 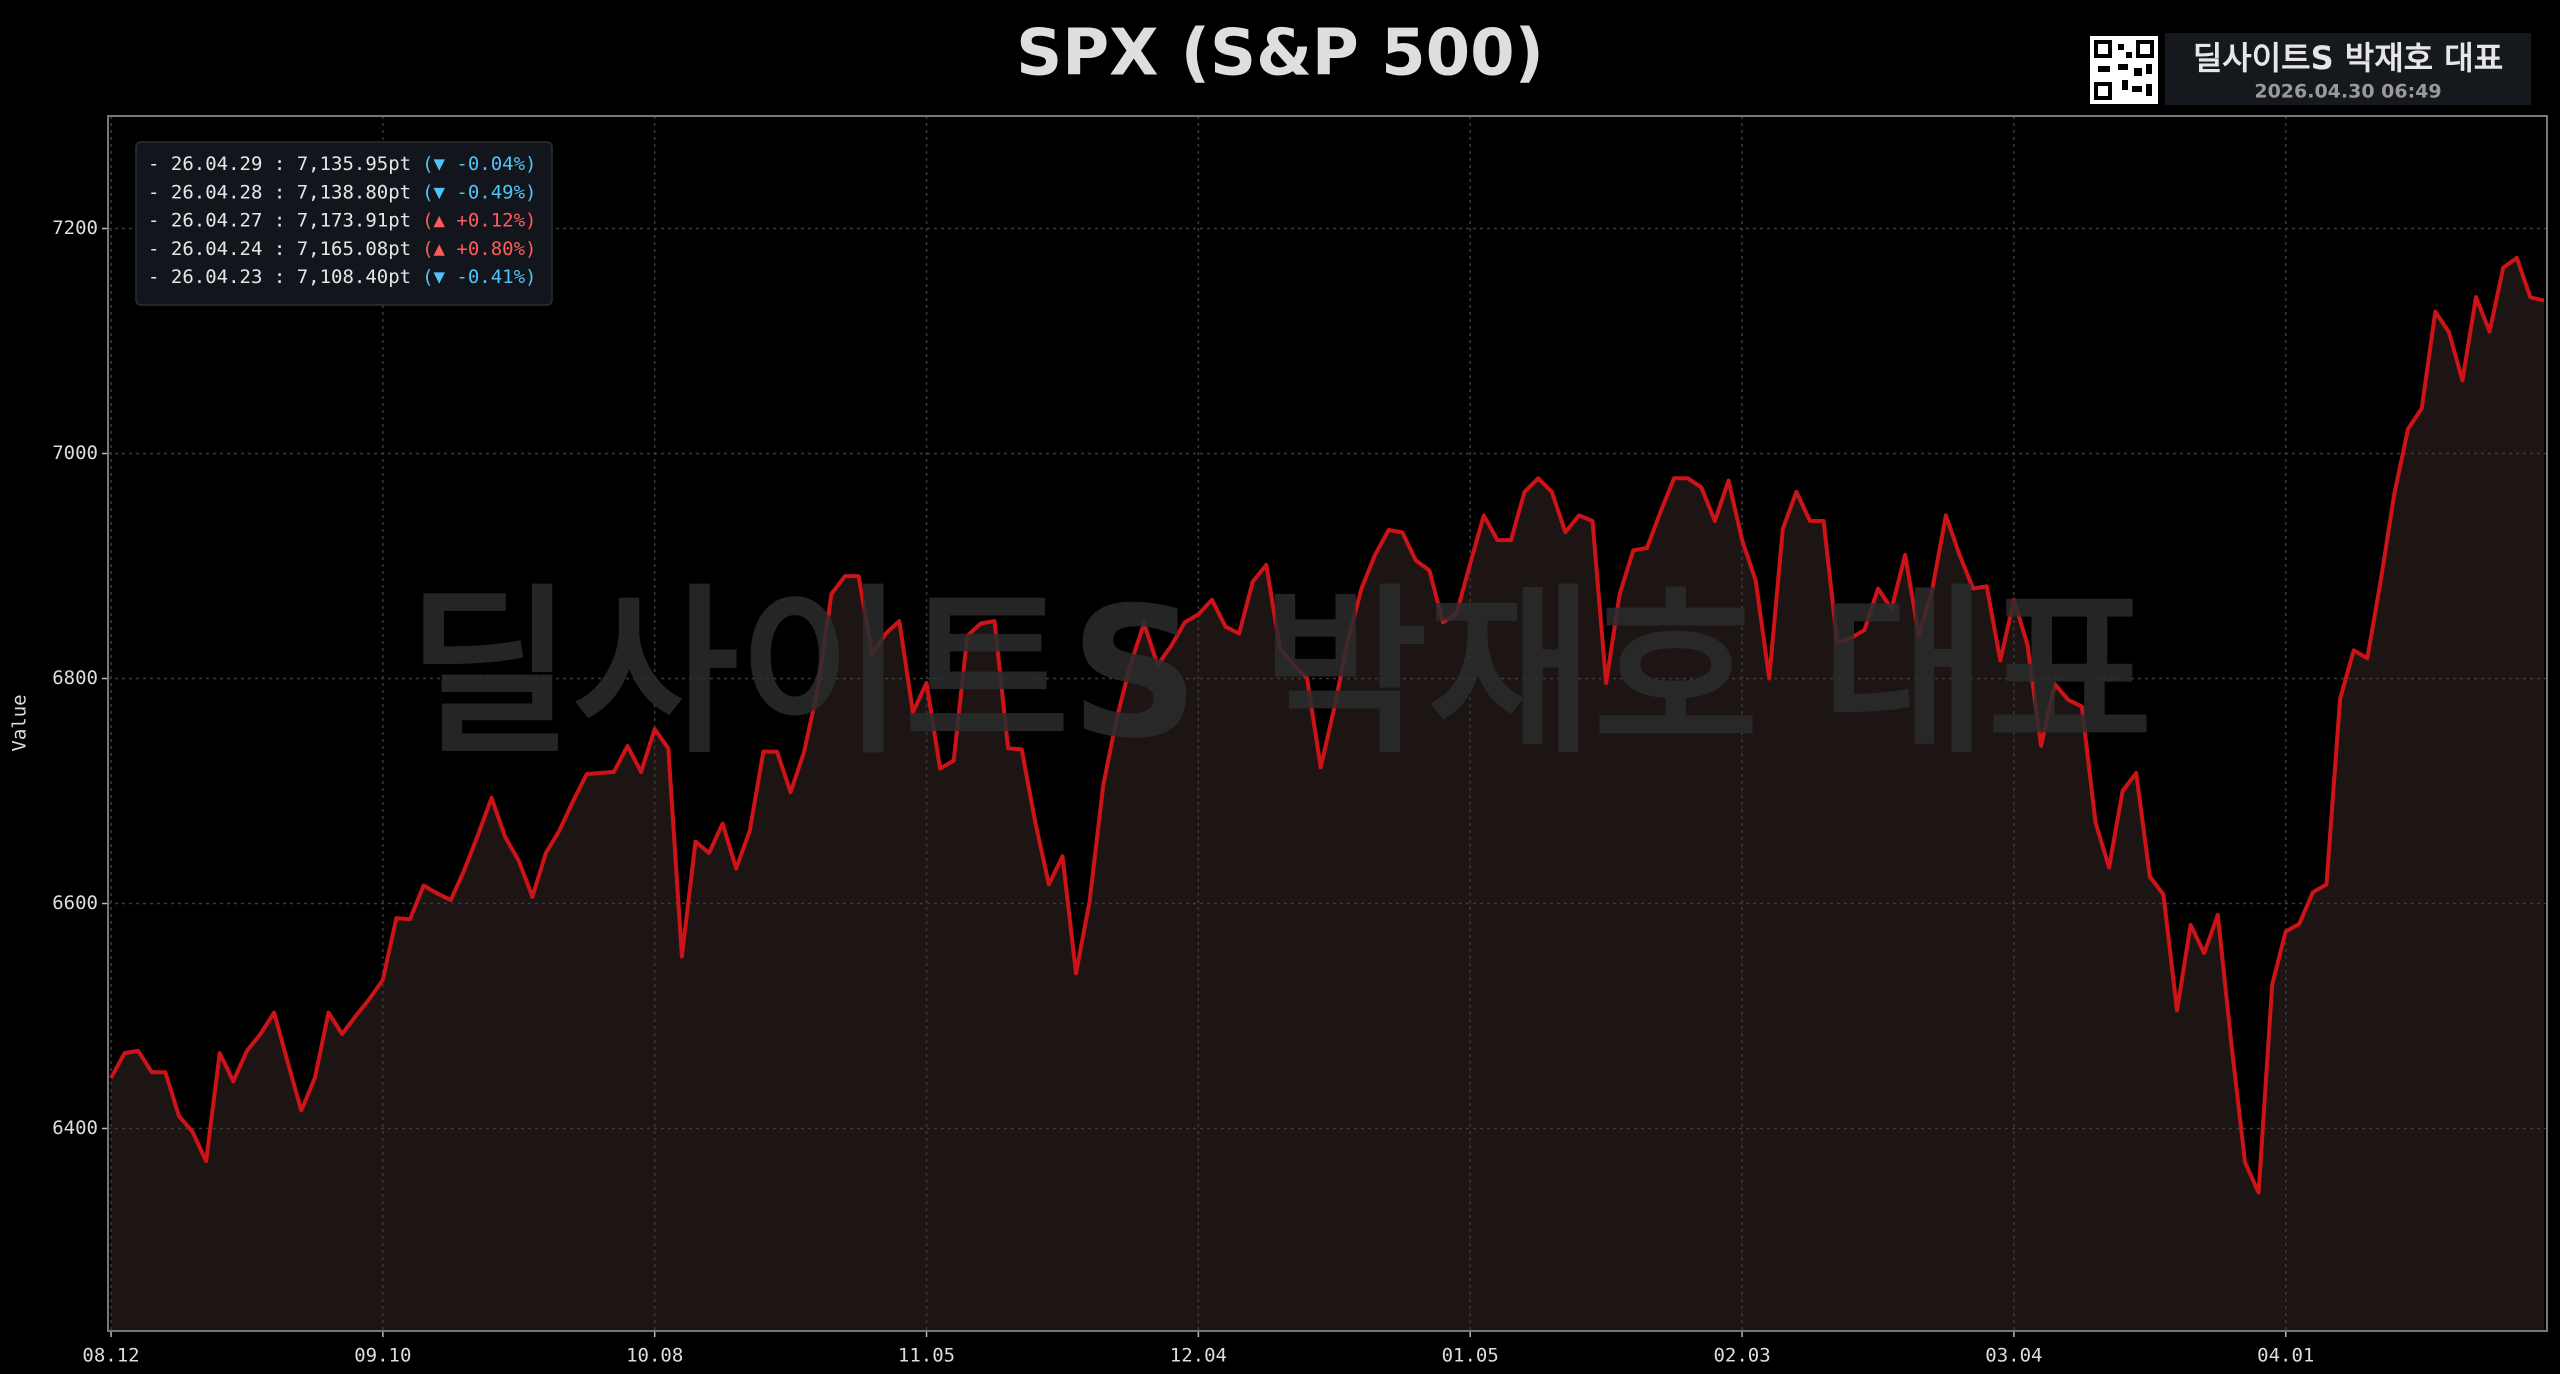 I want to click on legend-change: (▲ +0.80%), so click(x=479, y=248).